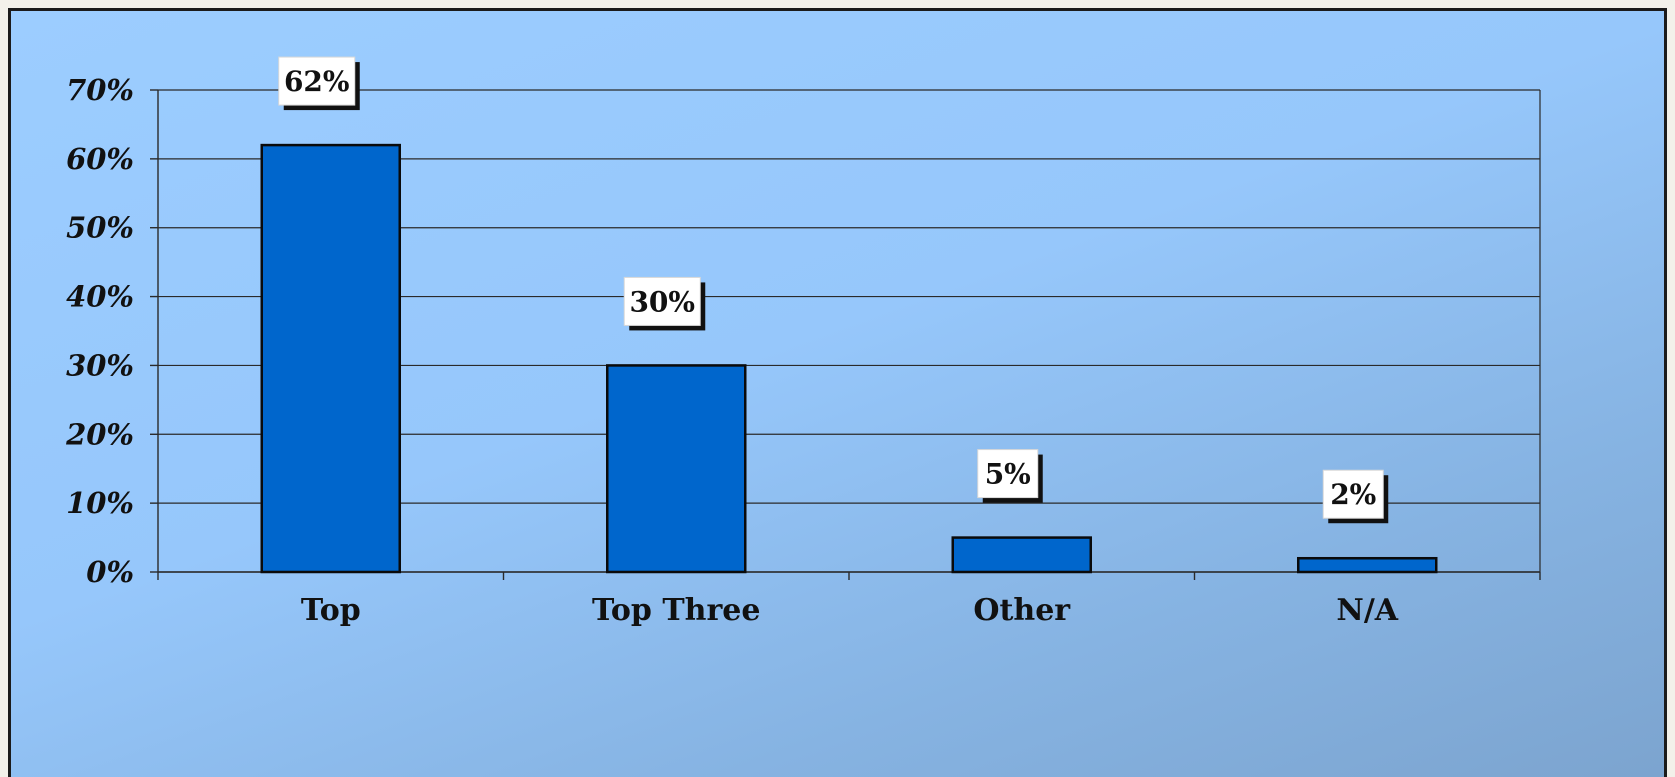  Describe the element at coordinates (676, 469) in the screenshot. I see `bar-top-three` at that location.